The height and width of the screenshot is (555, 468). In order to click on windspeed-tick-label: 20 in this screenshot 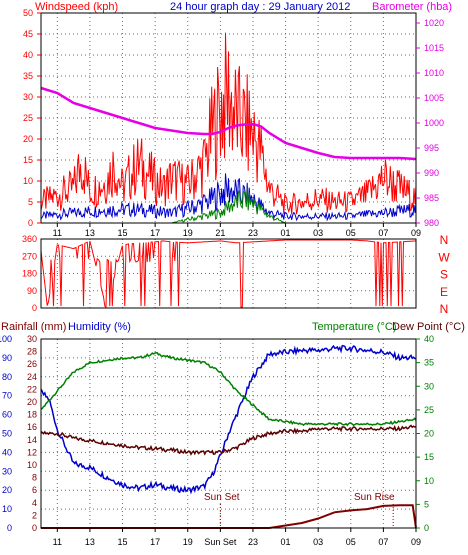, I will do `click(28, 139)`.